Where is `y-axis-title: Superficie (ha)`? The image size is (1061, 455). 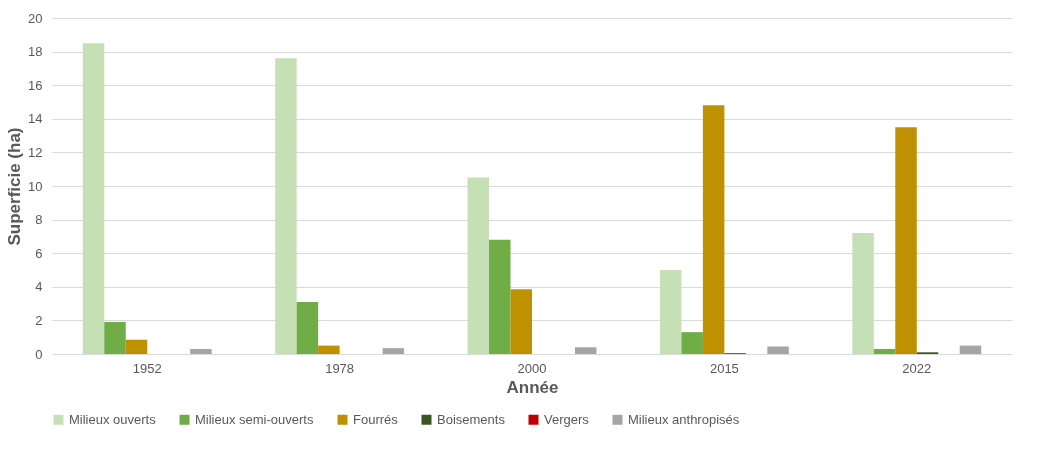
y-axis-title: Superficie (ha) is located at coordinates (15, 186).